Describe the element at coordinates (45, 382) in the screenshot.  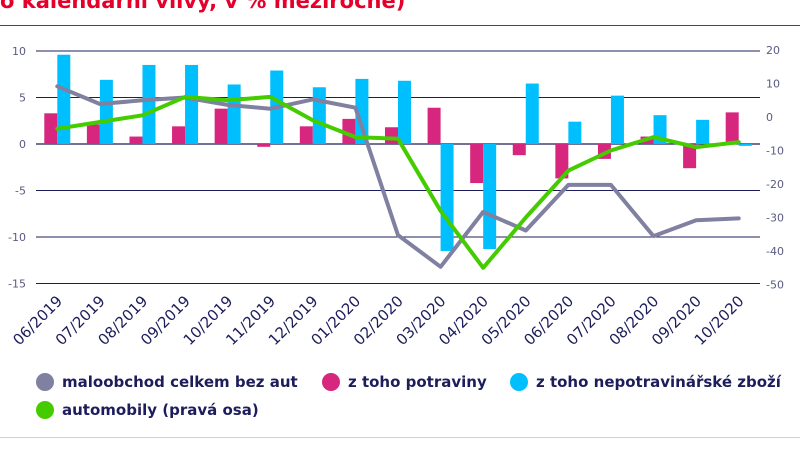
I see `legend-marker-retail` at that location.